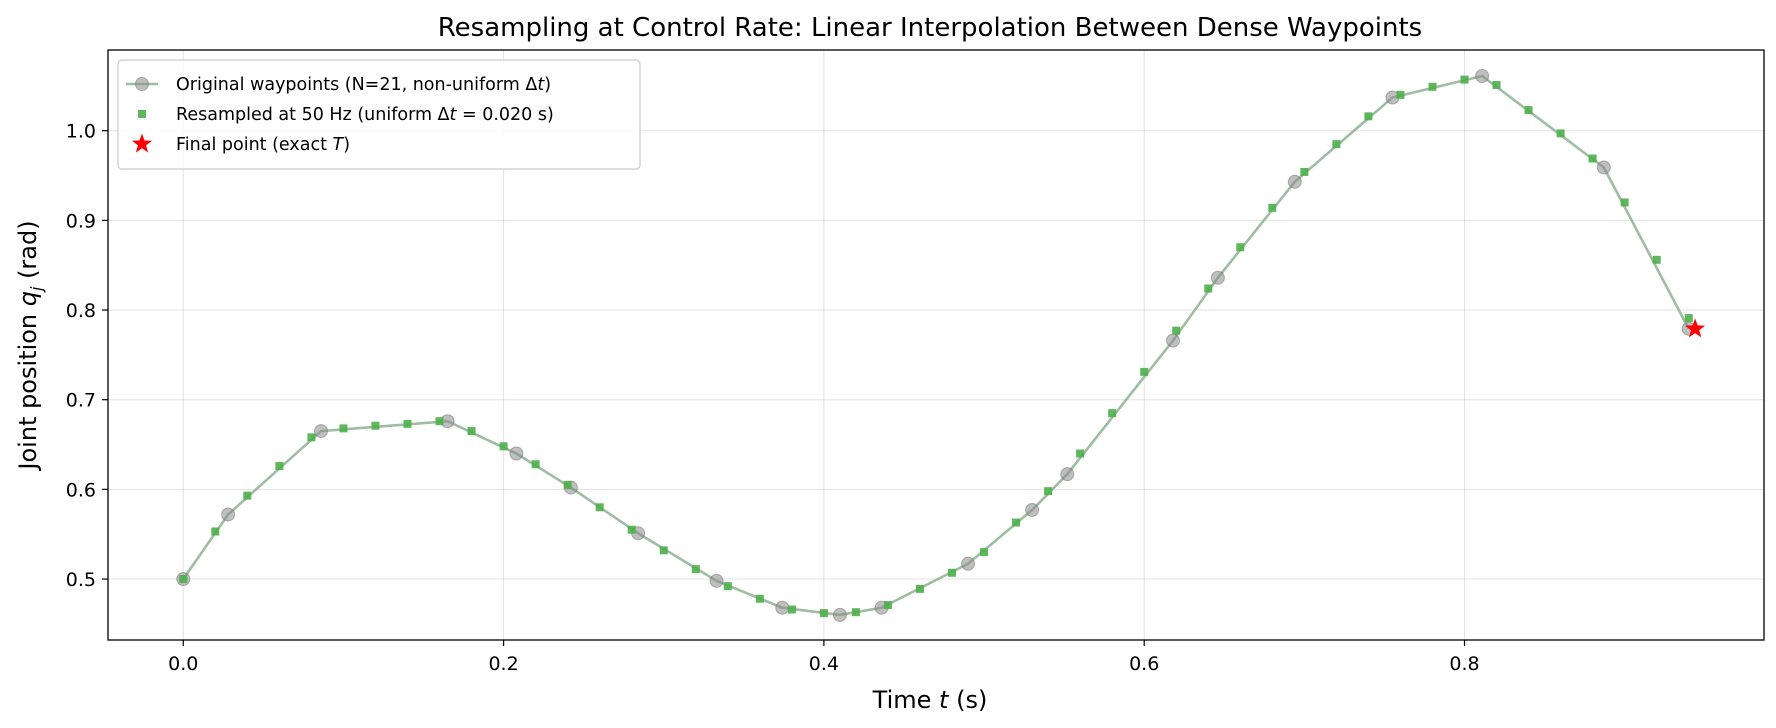 The height and width of the screenshot is (728, 1776). What do you see at coordinates (81, 132) in the screenshot?
I see `y-tick-label: 1.0` at bounding box center [81, 132].